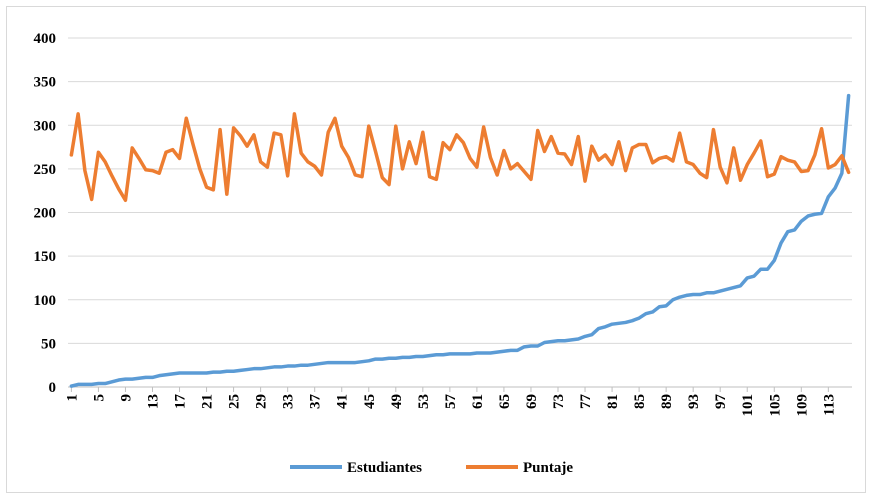 This screenshot has width=873, height=504. Describe the element at coordinates (72, 398) in the screenshot. I see `x-tick-label: 1` at that location.